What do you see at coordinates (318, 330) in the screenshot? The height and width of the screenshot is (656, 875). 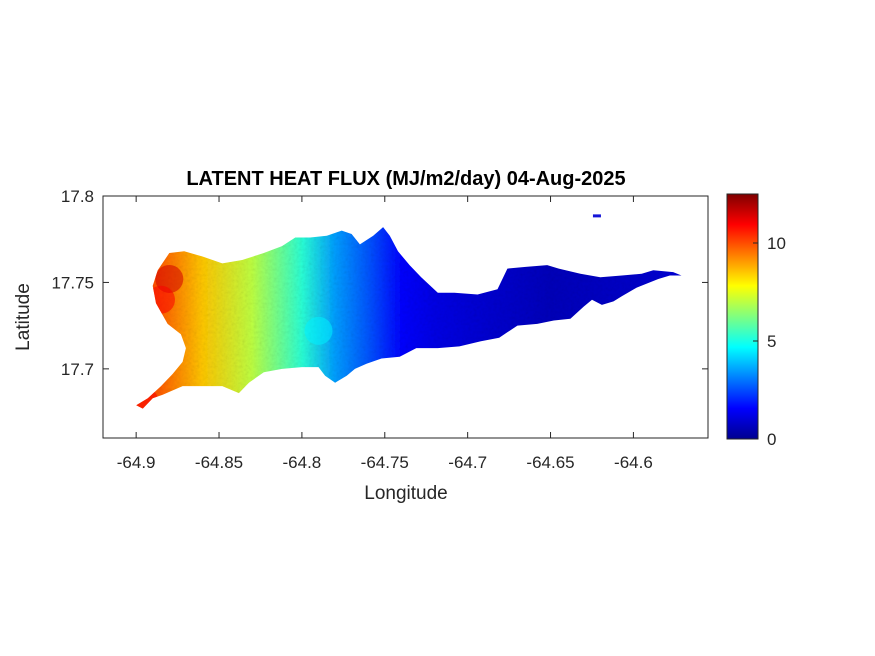 I see `flux-hotspot` at bounding box center [318, 330].